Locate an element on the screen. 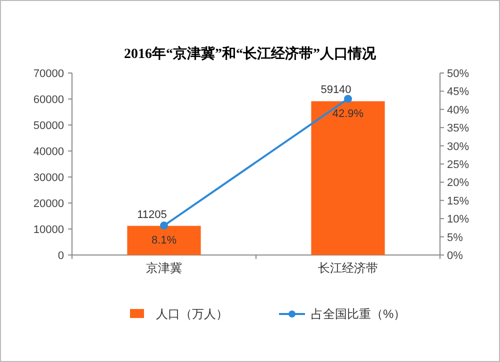  data-label: 8.1% is located at coordinates (164, 240).